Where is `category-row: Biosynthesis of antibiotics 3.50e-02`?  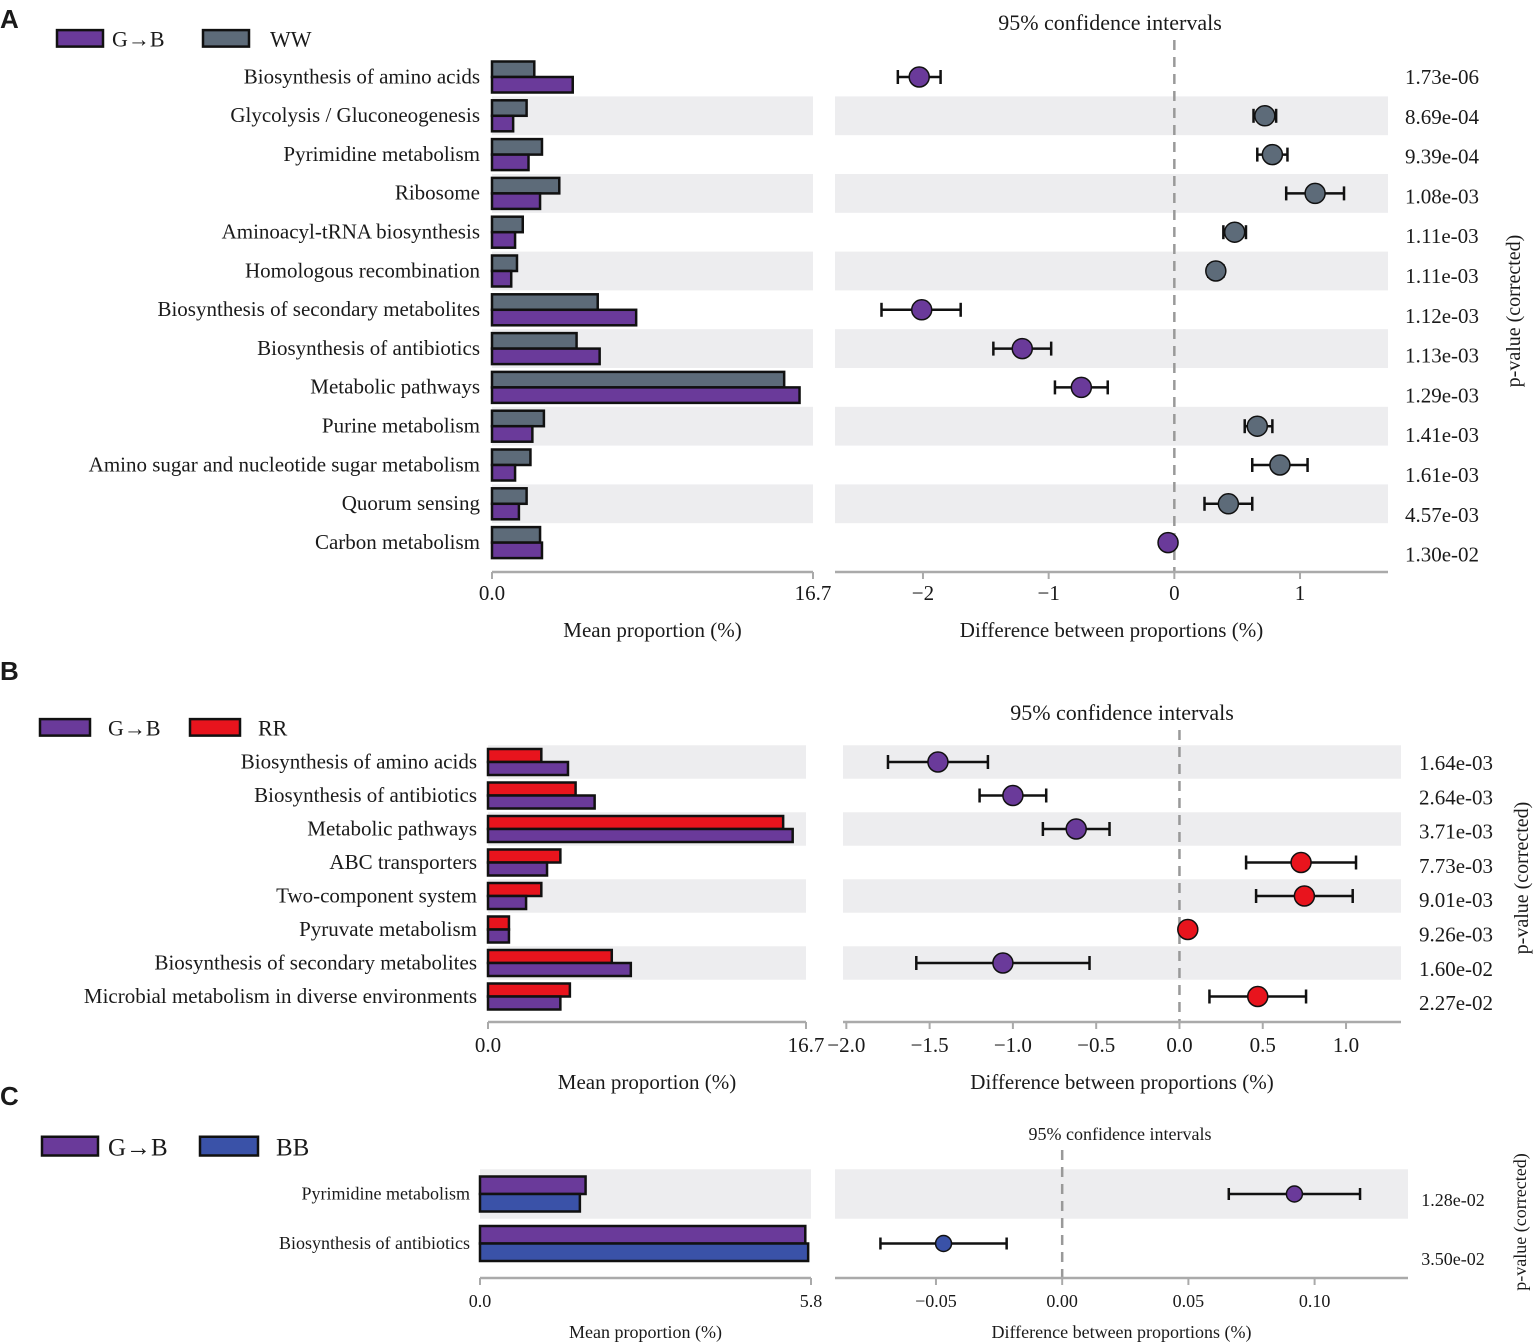
category-row: Biosynthesis of antibiotics 3.50e-02 is located at coordinates (882, 1246).